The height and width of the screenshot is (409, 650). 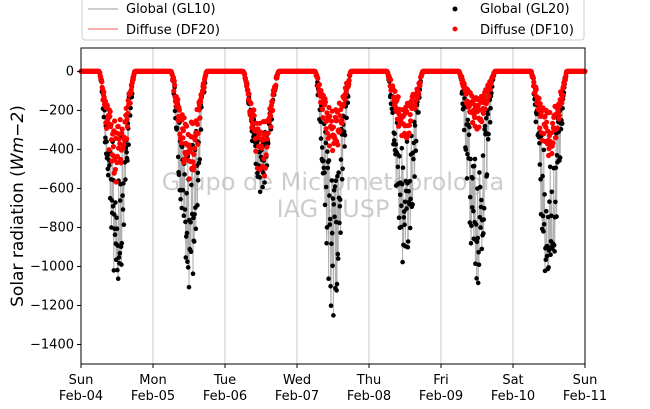 I want to click on y-tick-label: −800, so click(x=56, y=227).